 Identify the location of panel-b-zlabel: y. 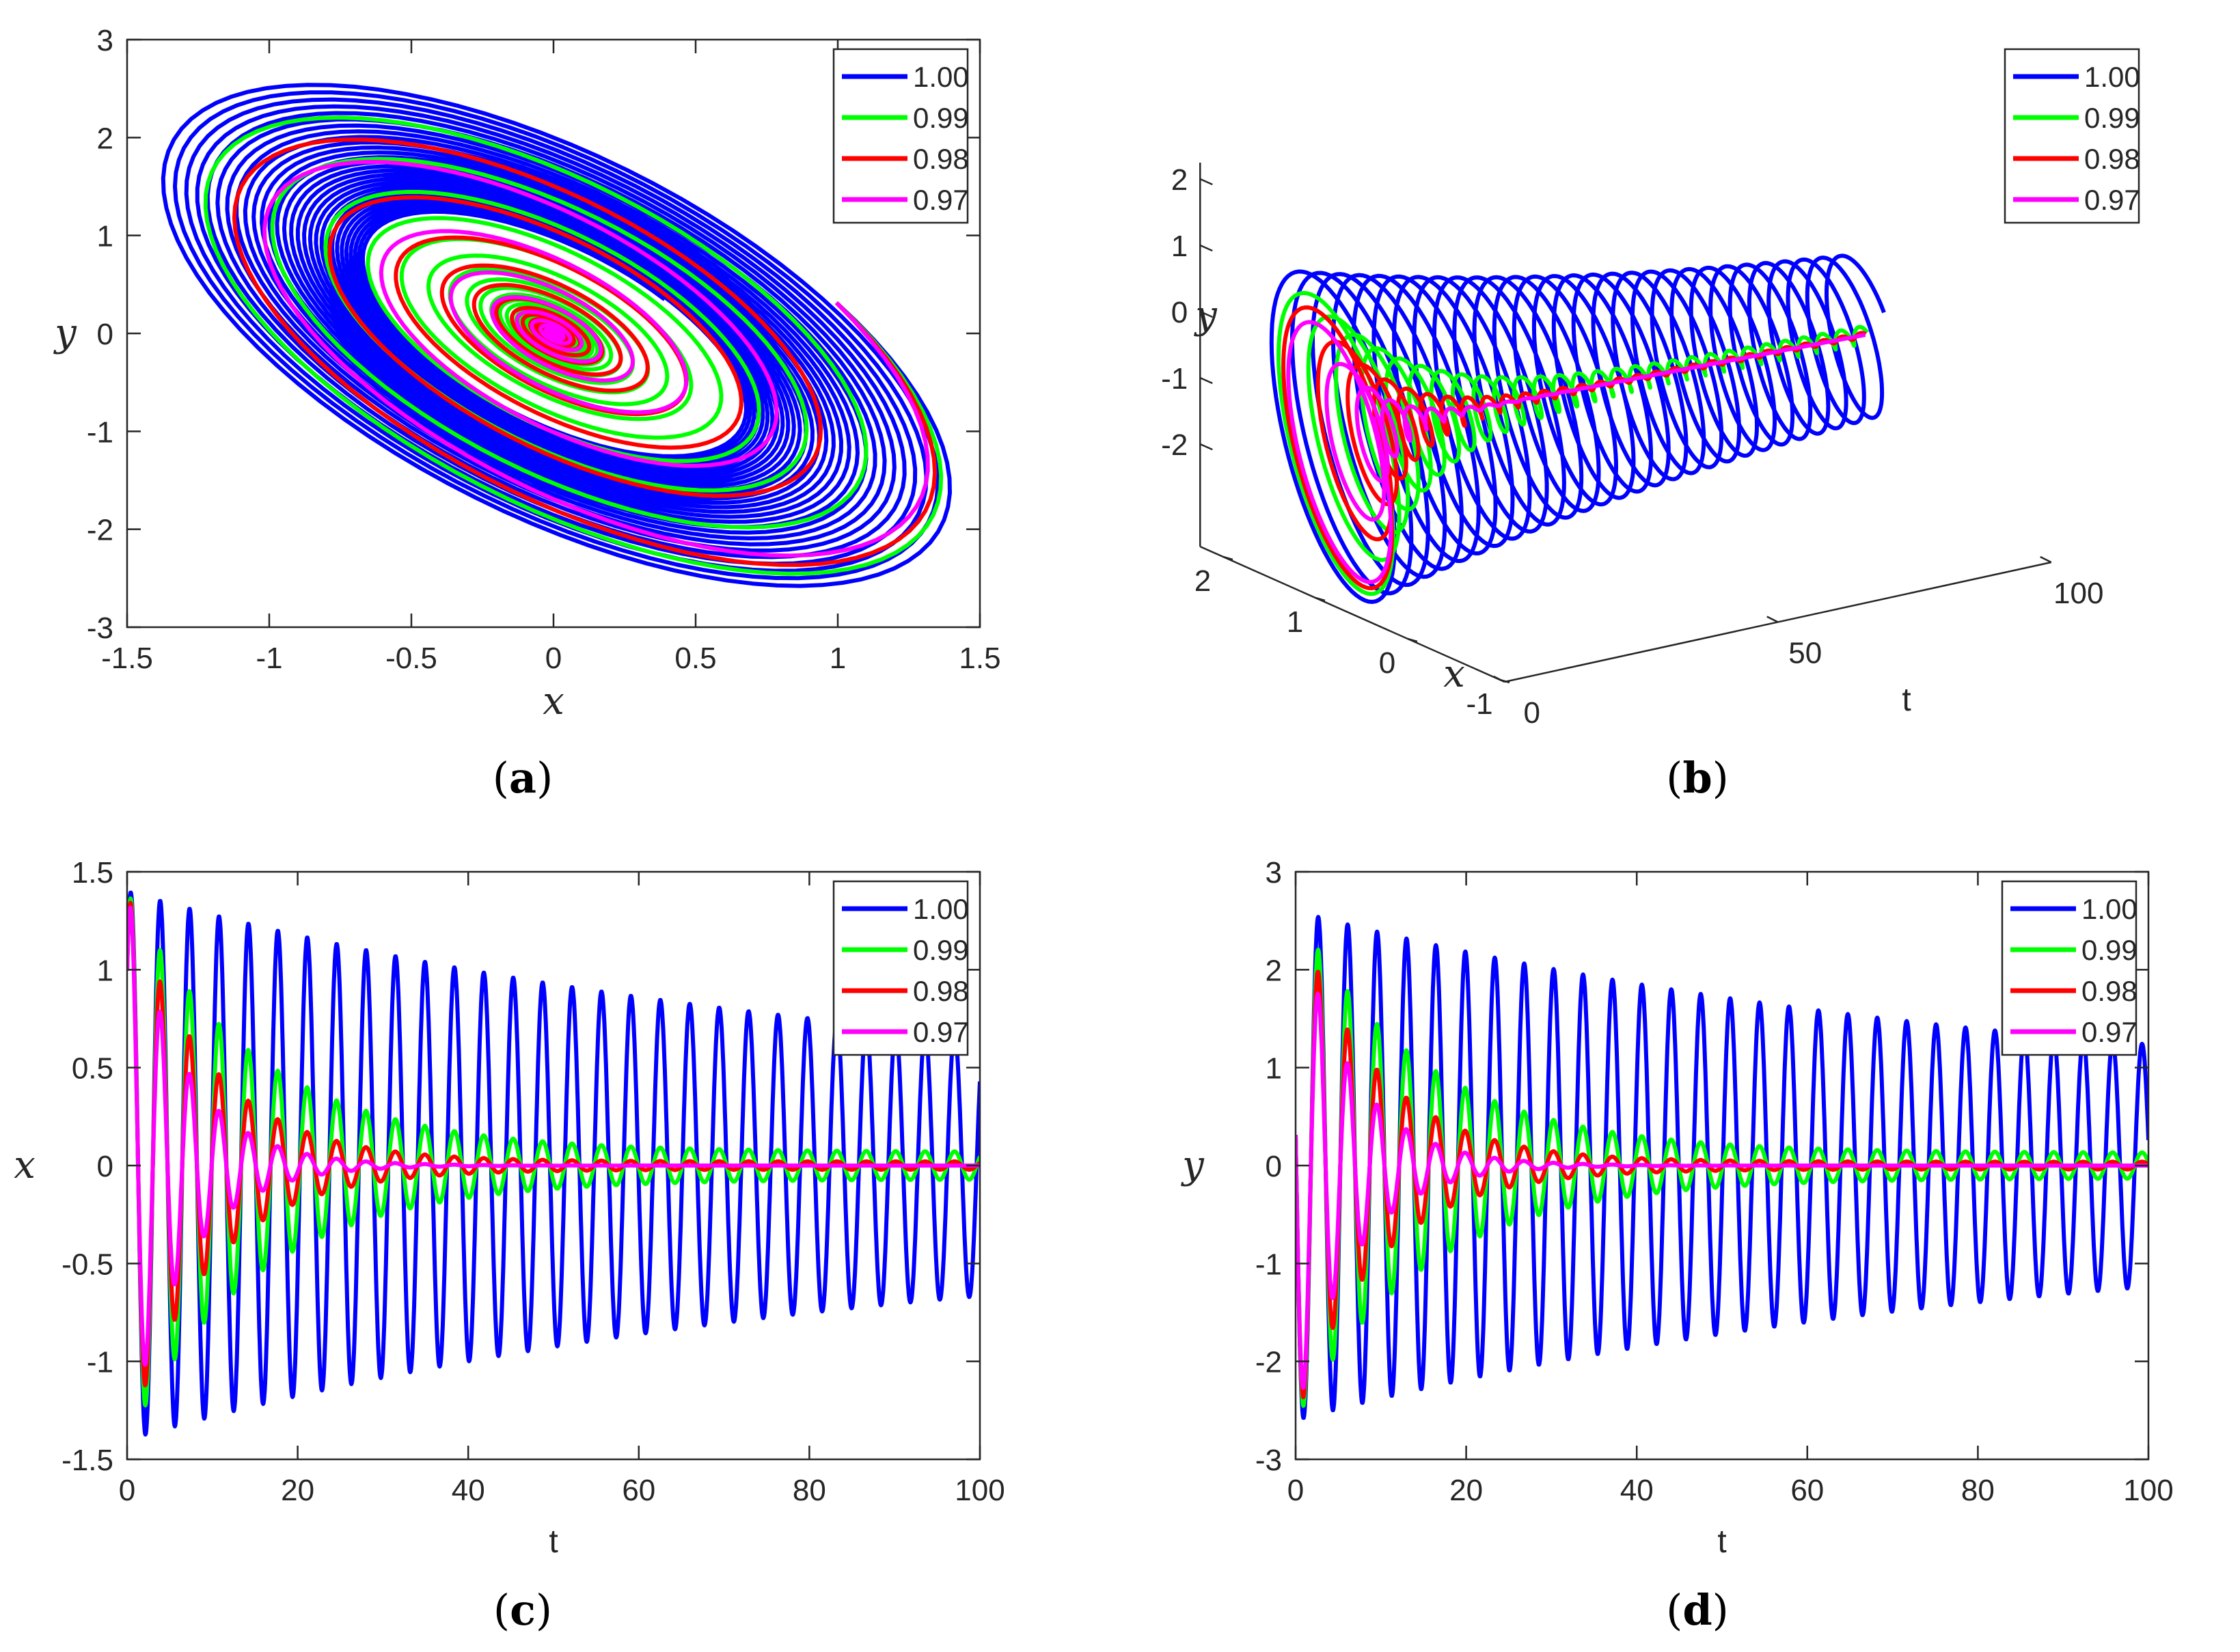
(1205, 315).